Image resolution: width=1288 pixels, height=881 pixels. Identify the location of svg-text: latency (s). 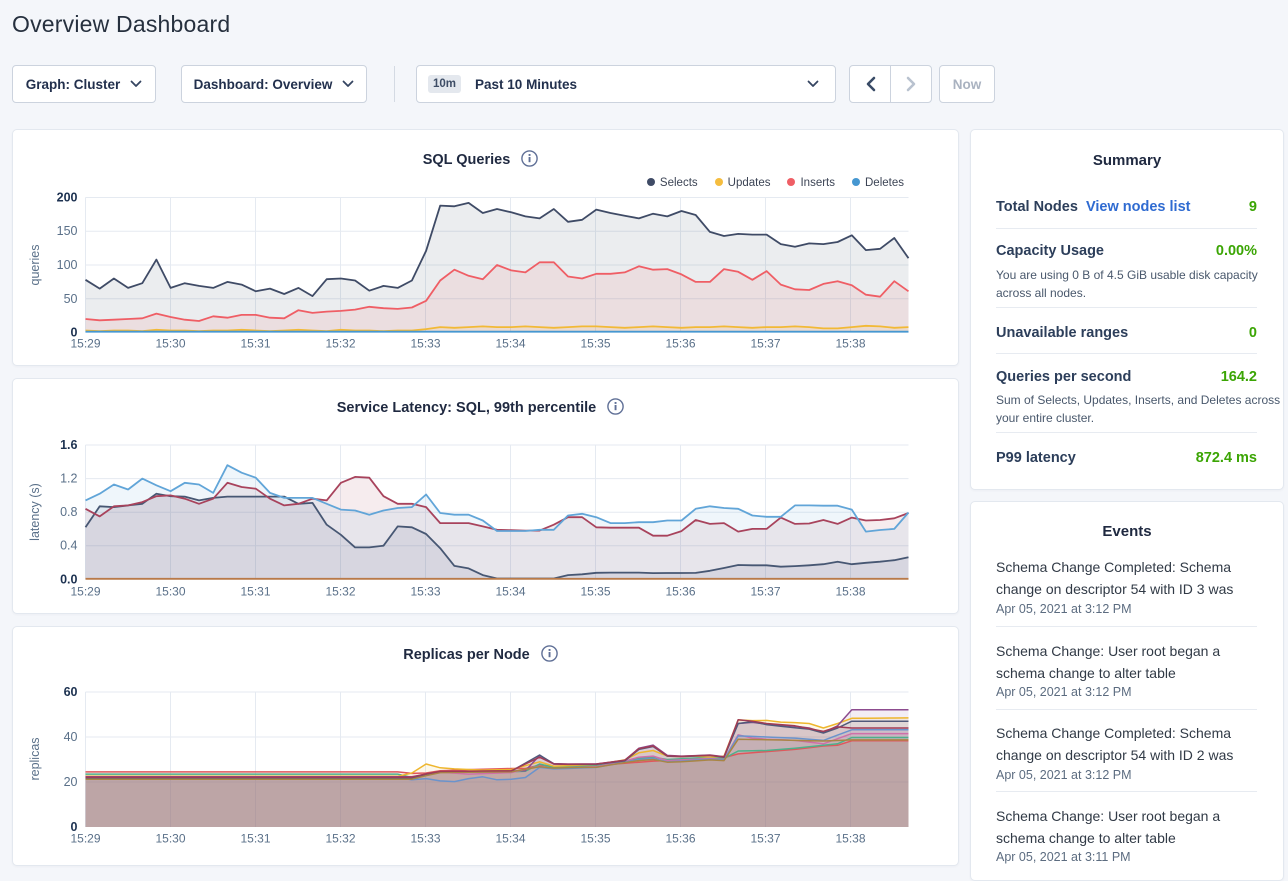
(35, 512).